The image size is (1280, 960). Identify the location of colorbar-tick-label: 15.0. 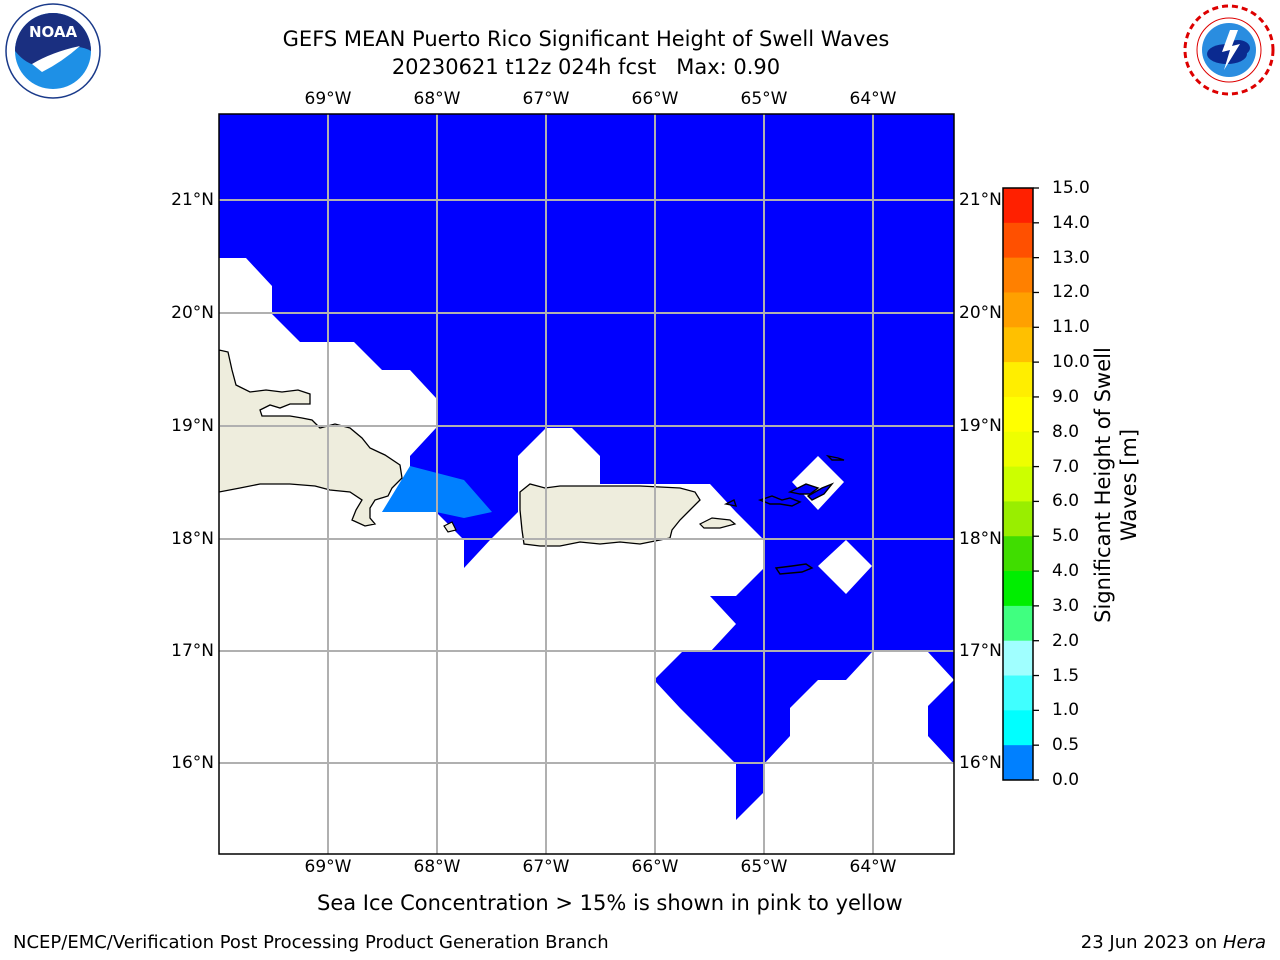
(1071, 188).